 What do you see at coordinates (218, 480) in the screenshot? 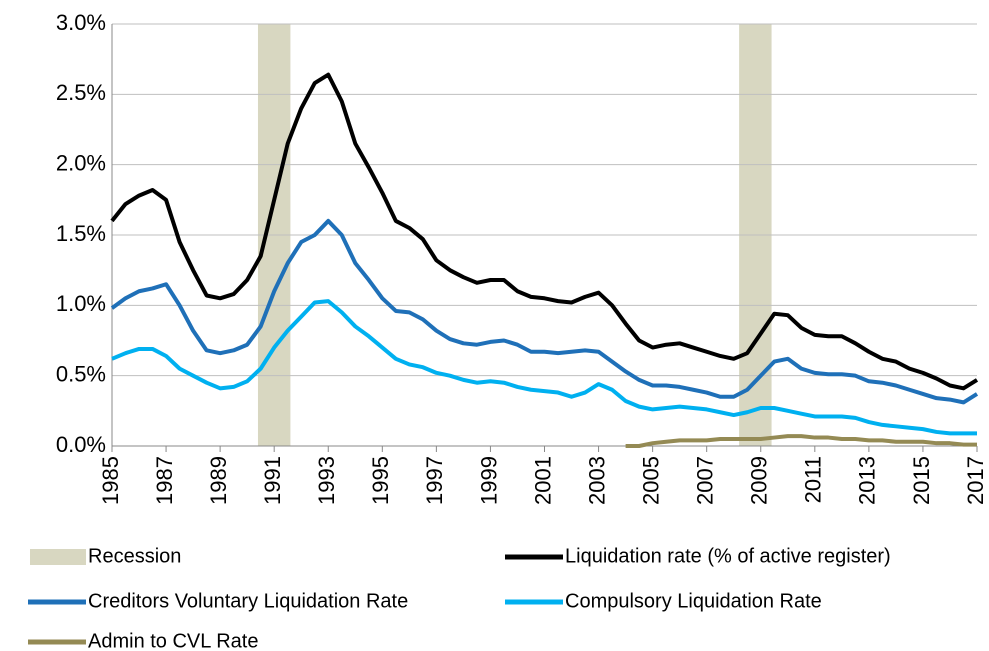
I see `x-tick-label: 1989` at bounding box center [218, 480].